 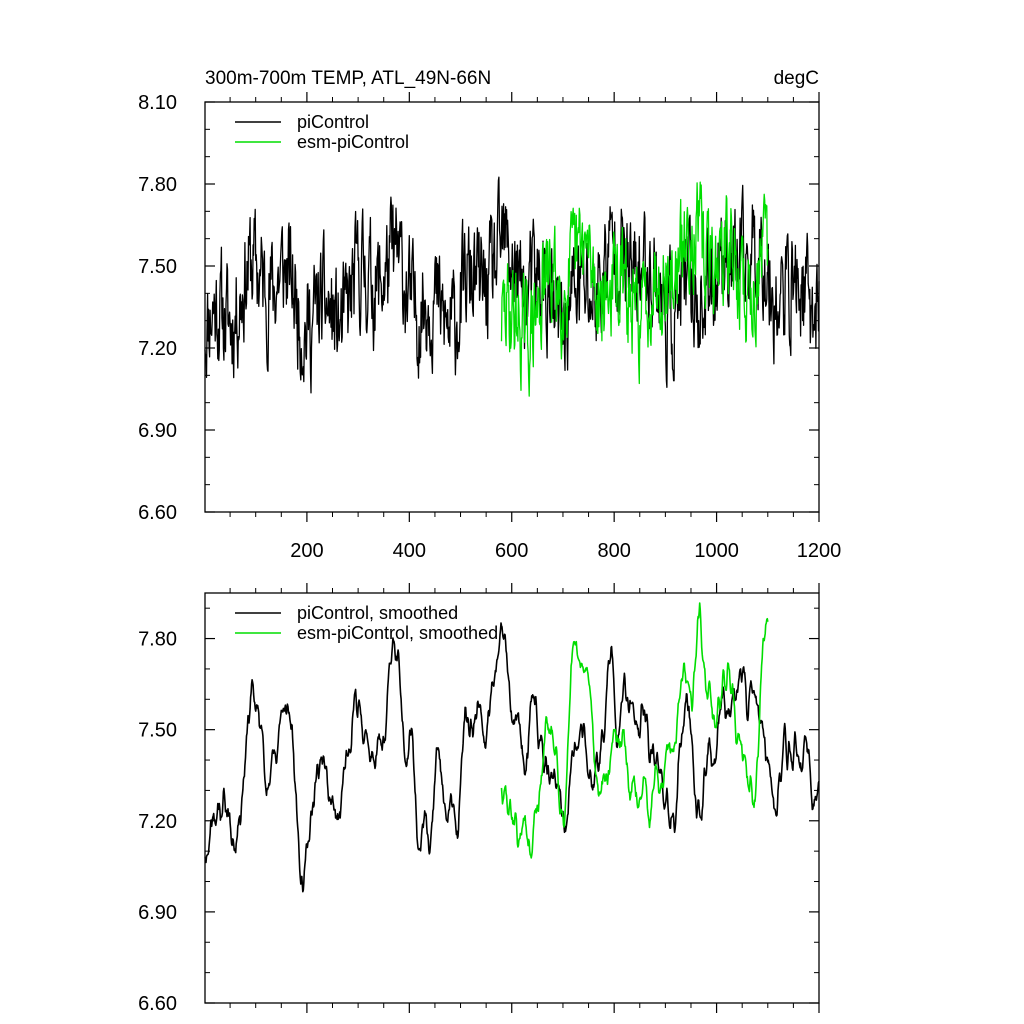 What do you see at coordinates (819, 551) in the screenshot?
I see `x-tick-label: 1200` at bounding box center [819, 551].